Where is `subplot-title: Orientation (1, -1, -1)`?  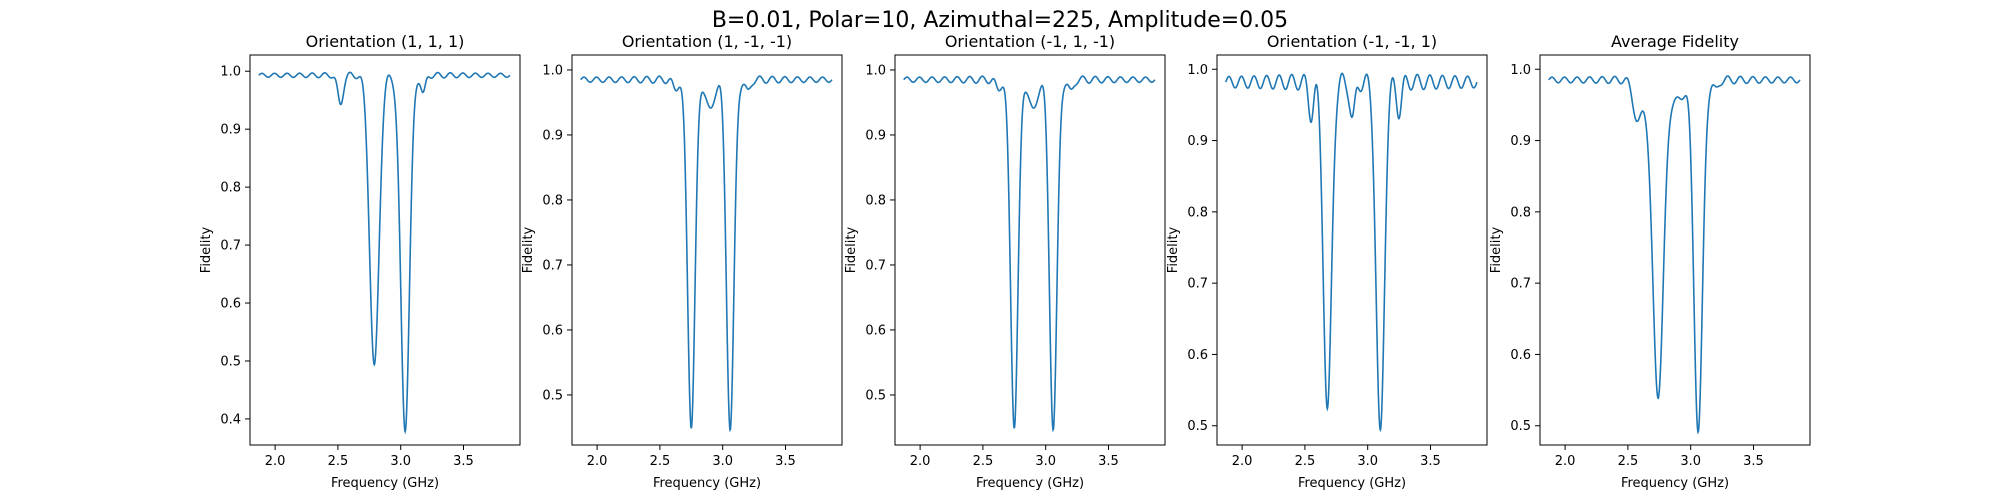
subplot-title: Orientation (1, -1, -1) is located at coordinates (707, 41).